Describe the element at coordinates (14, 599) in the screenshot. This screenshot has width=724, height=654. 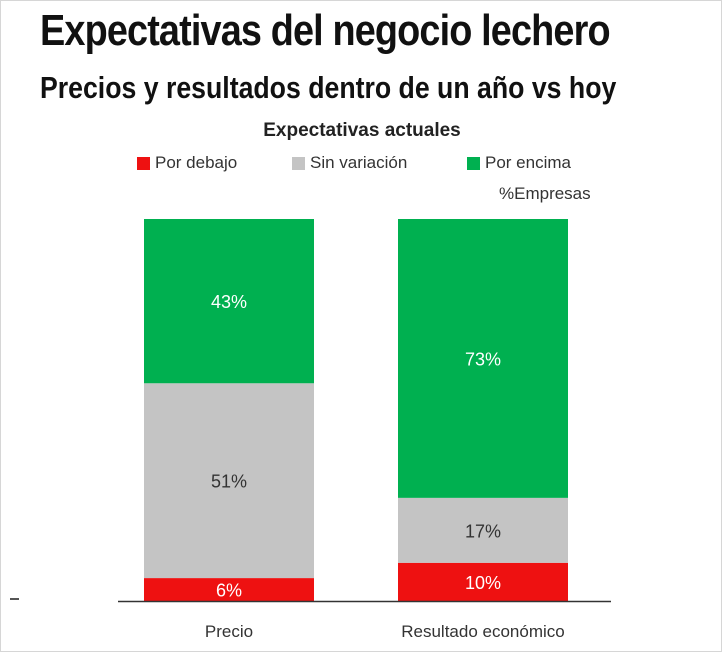
I see `margin-dash` at that location.